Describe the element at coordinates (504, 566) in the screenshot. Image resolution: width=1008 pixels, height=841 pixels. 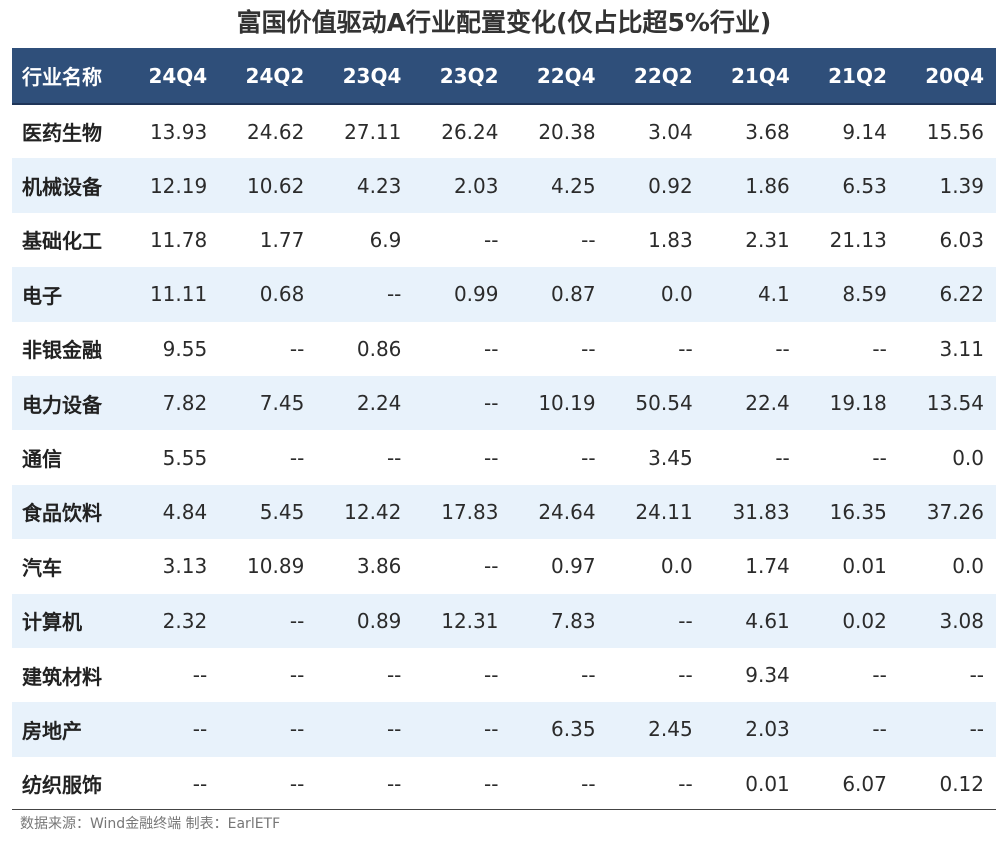
I see `table-row: 汽车 3.13 10.89 3.86 -- 0.97 0.0 1.74 0.01 0.0` at that location.